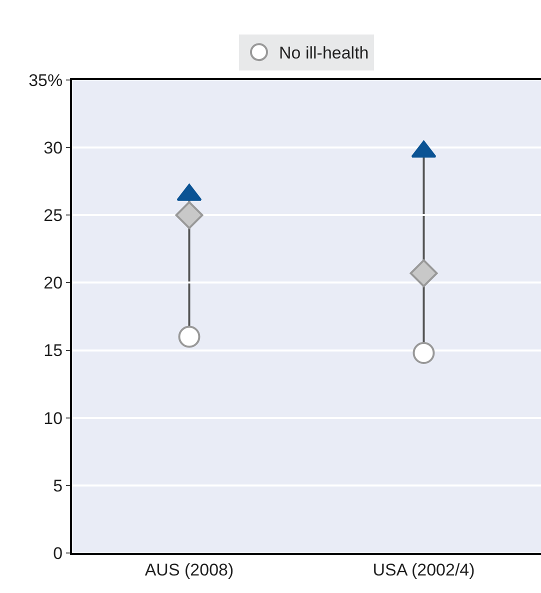 The width and height of the screenshot is (541, 593). I want to click on legend-label: No ill-health, so click(324, 53).